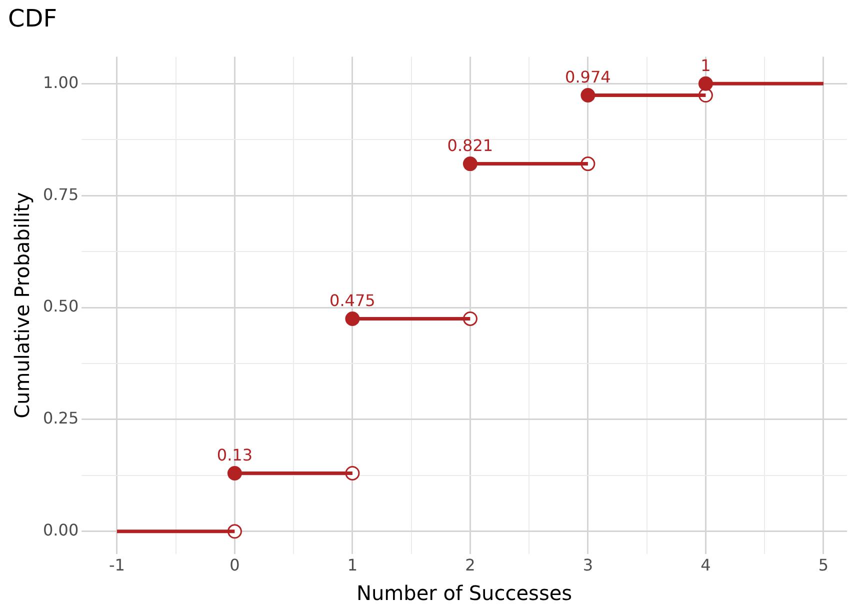  What do you see at coordinates (61, 82) in the screenshot?
I see `y-tick-label: 1.00` at bounding box center [61, 82].